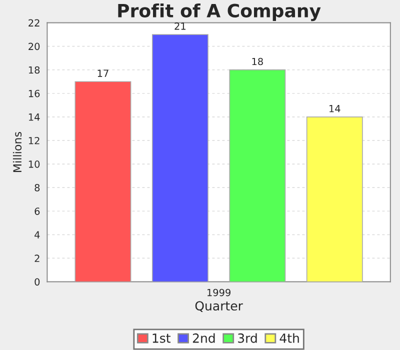 Image resolution: width=400 pixels, height=350 pixels. Describe the element at coordinates (34, 140) in the screenshot. I see `y-tick-label: 12` at that location.